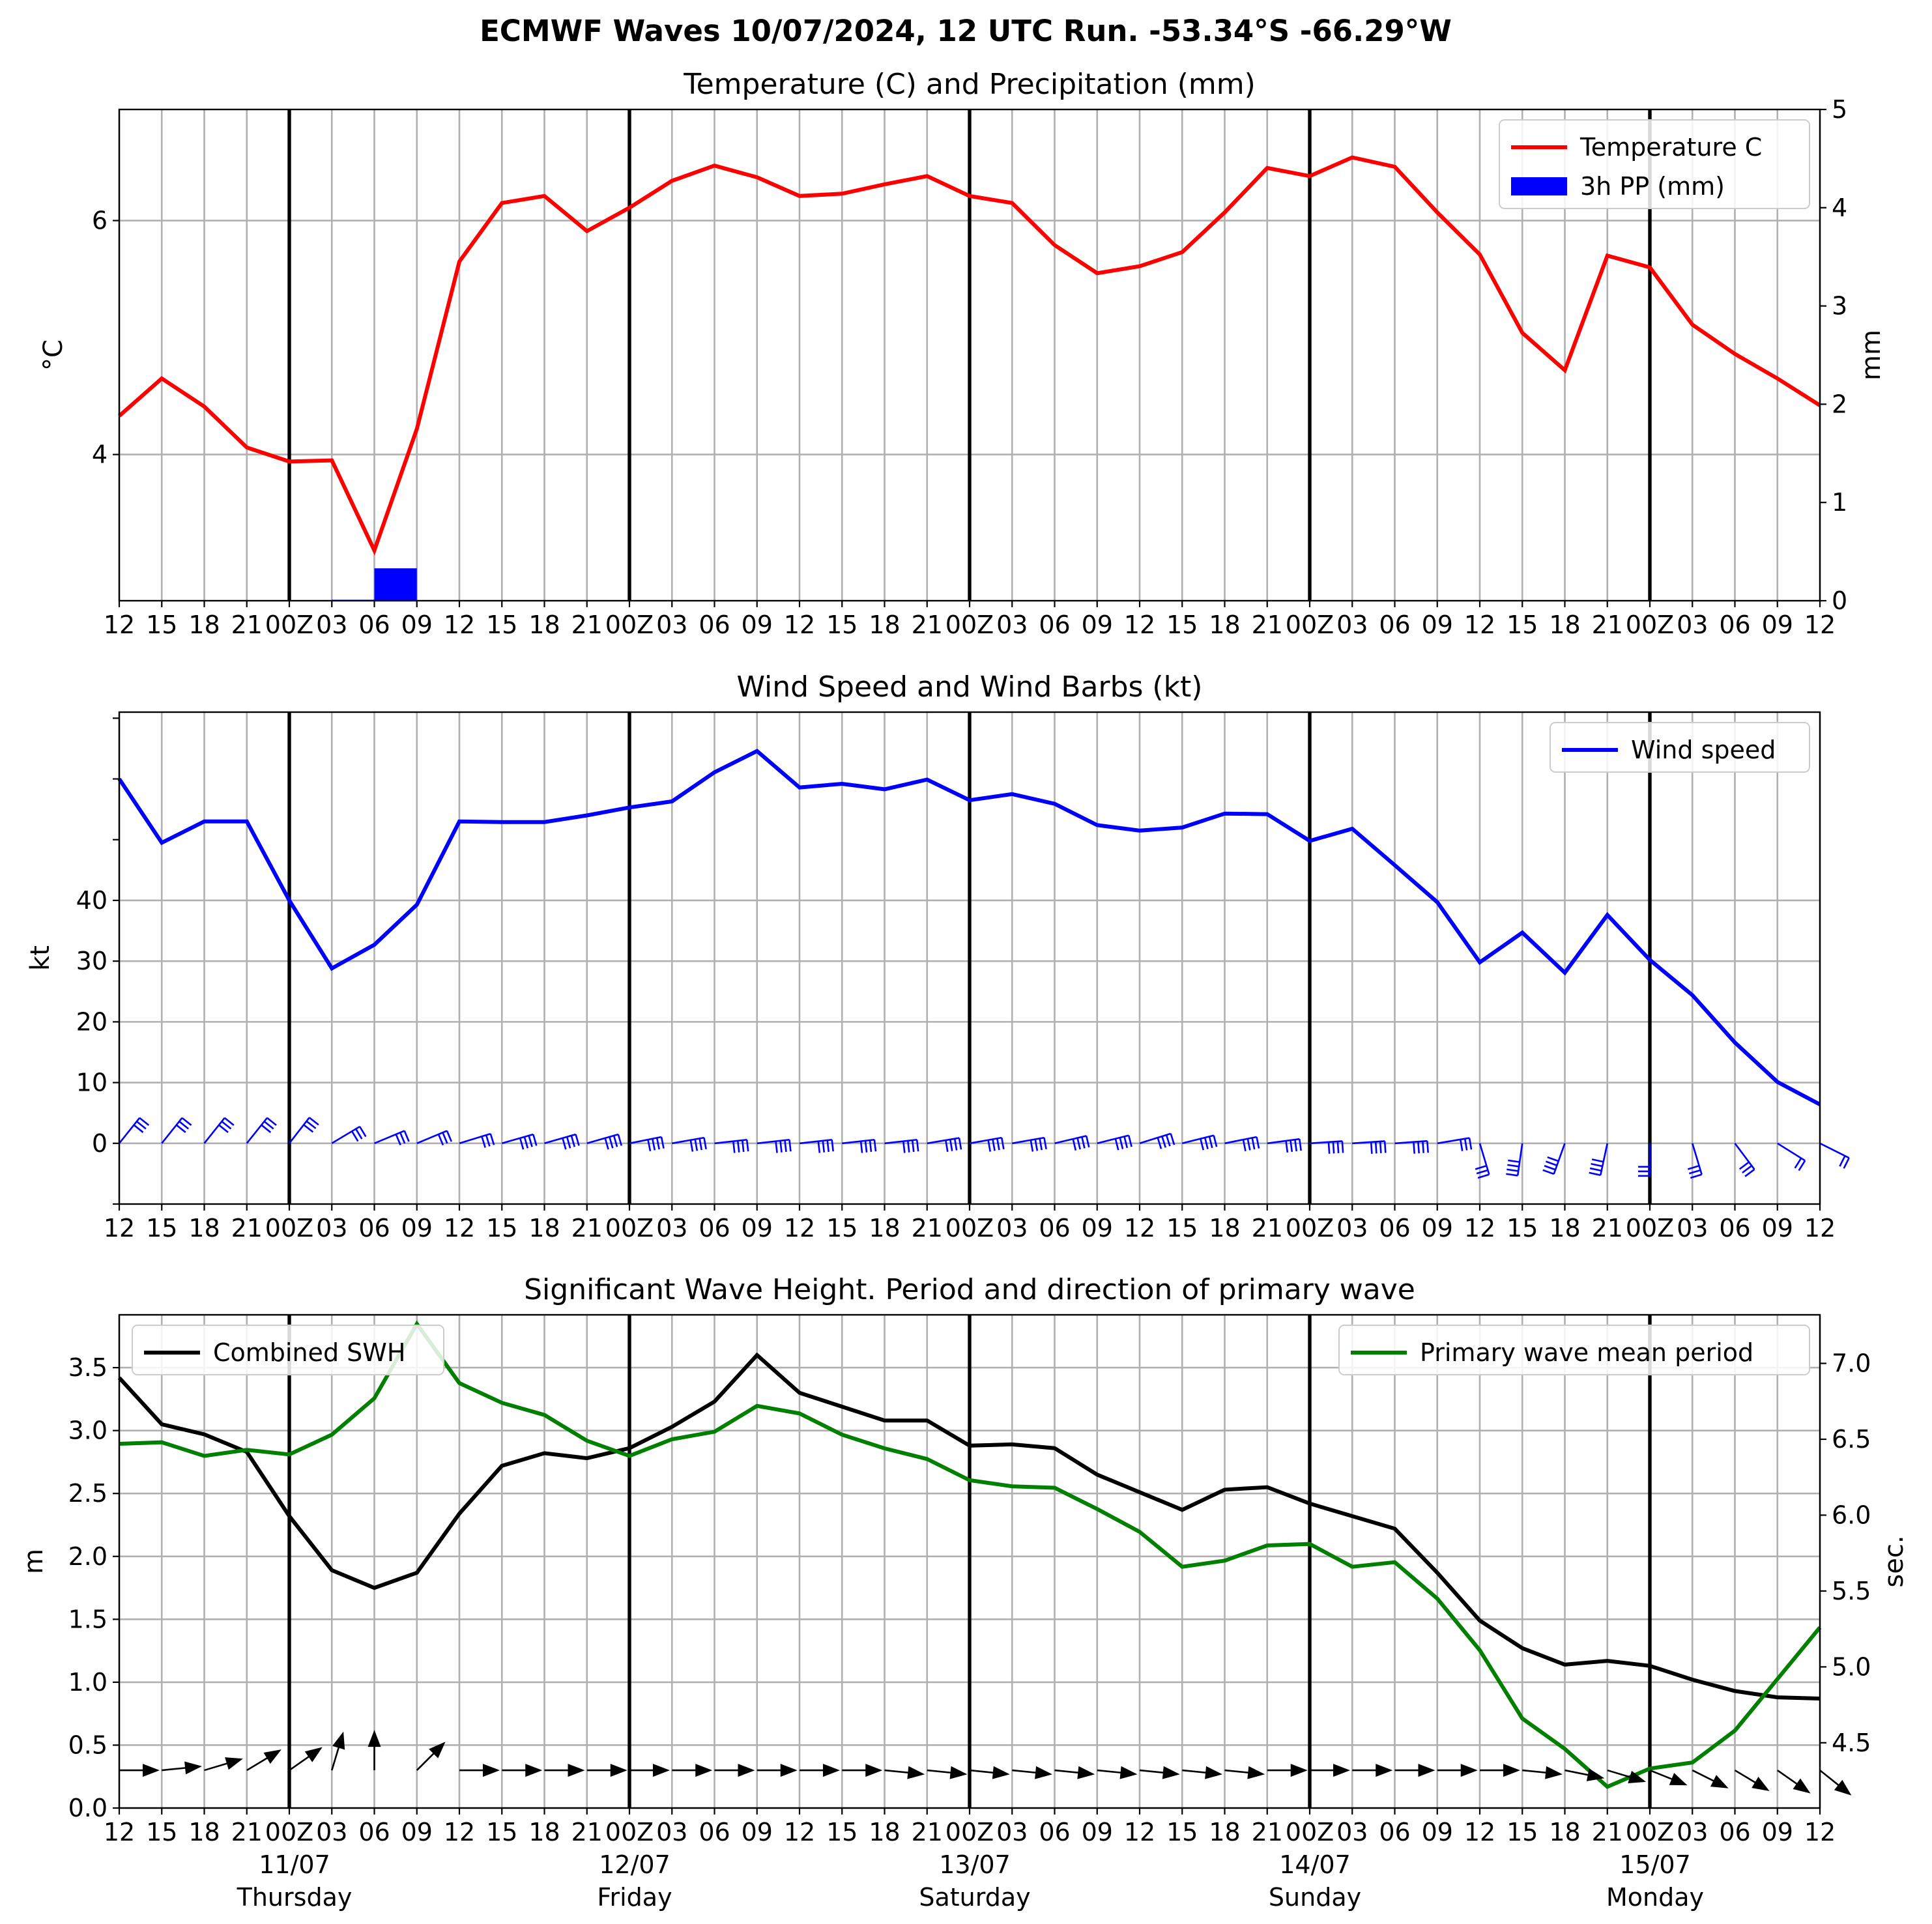 This screenshot has width=1932, height=1924. Describe the element at coordinates (88, 1430) in the screenshot. I see `y-tick-label: 3.0` at that location.